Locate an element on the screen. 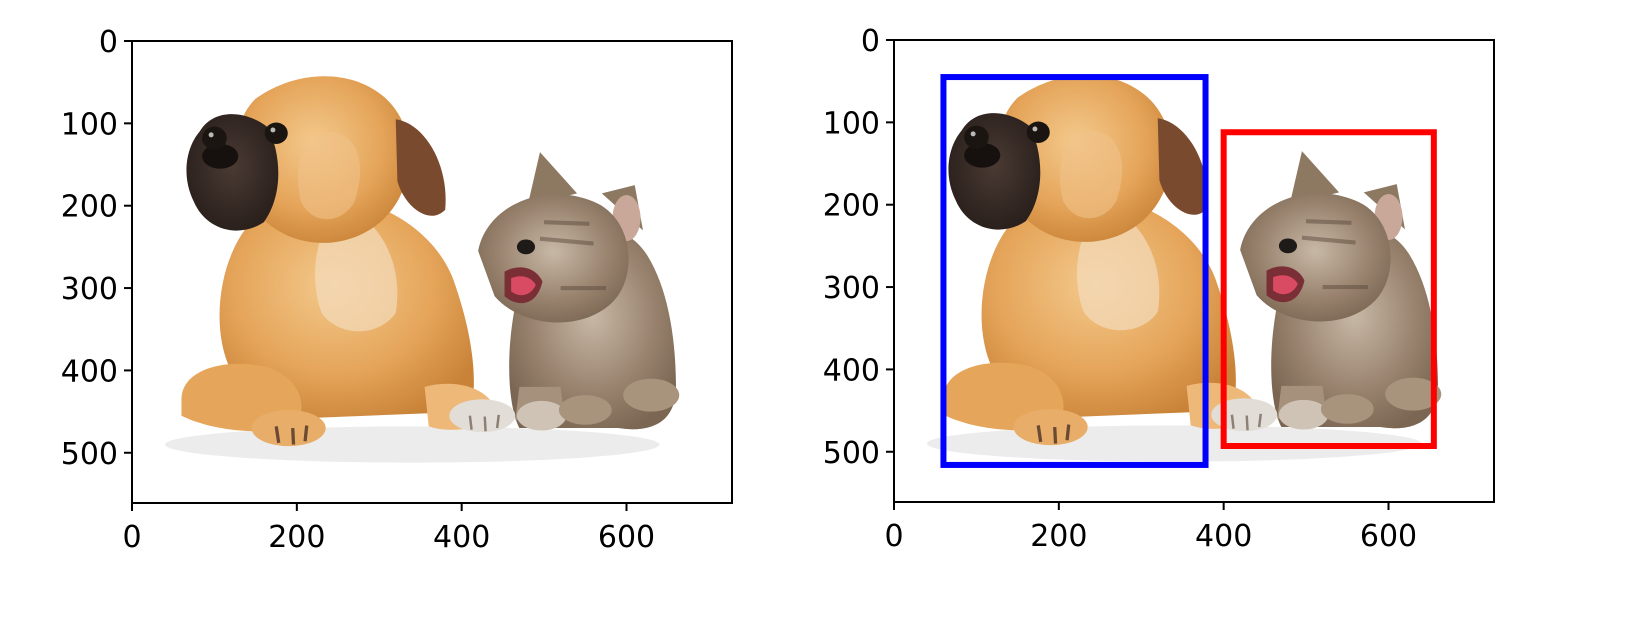 The width and height of the screenshot is (1638, 620). right-x-axis: 0 200 400 600 is located at coordinates (1150, 528).